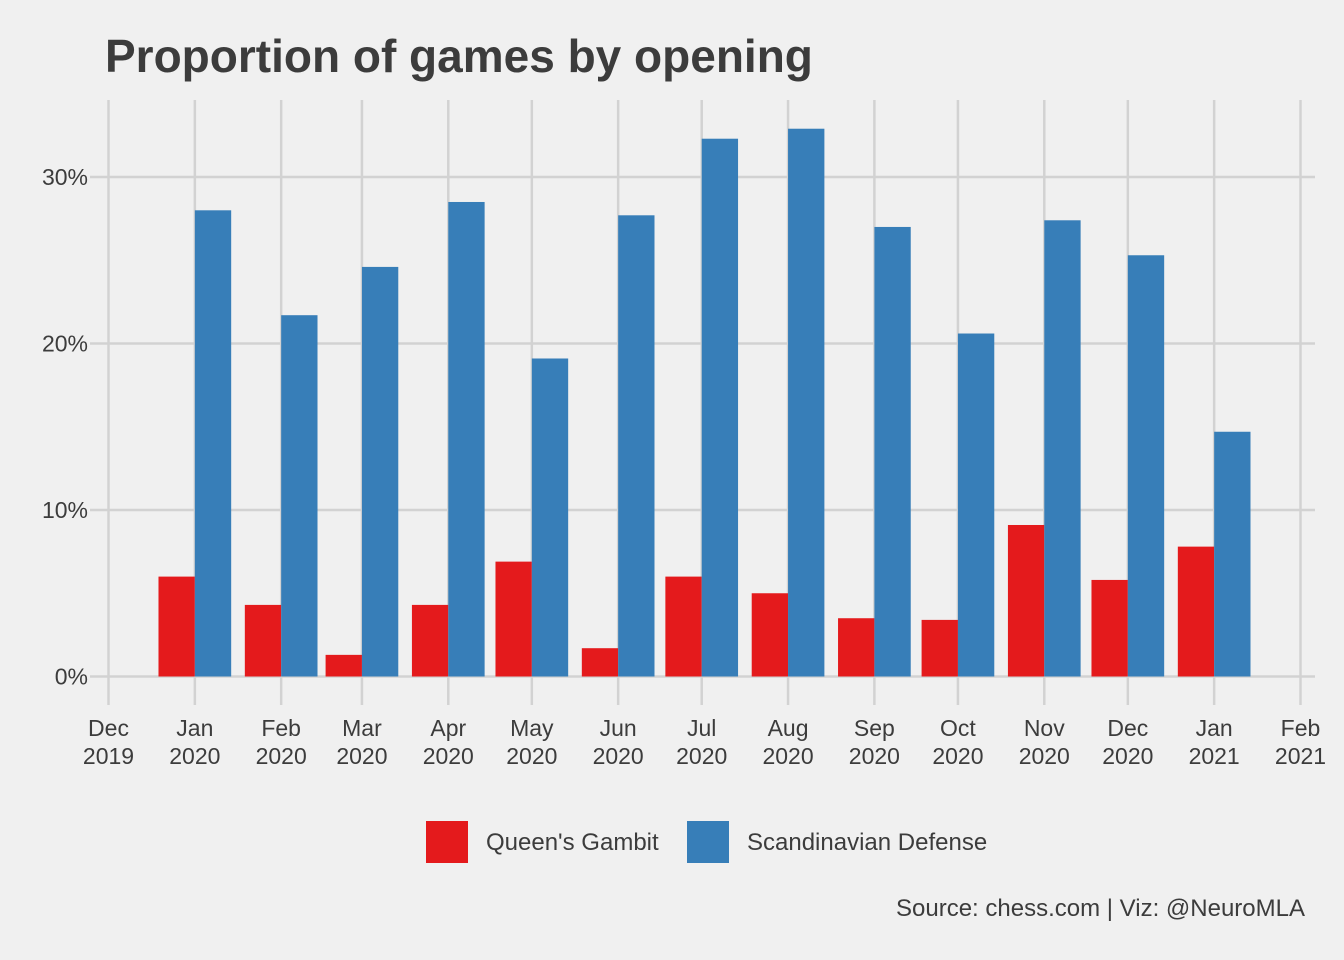 This screenshot has height=960, width=1344. What do you see at coordinates (459, 56) in the screenshot?
I see `chart-title: Proportion of games by opening` at bounding box center [459, 56].